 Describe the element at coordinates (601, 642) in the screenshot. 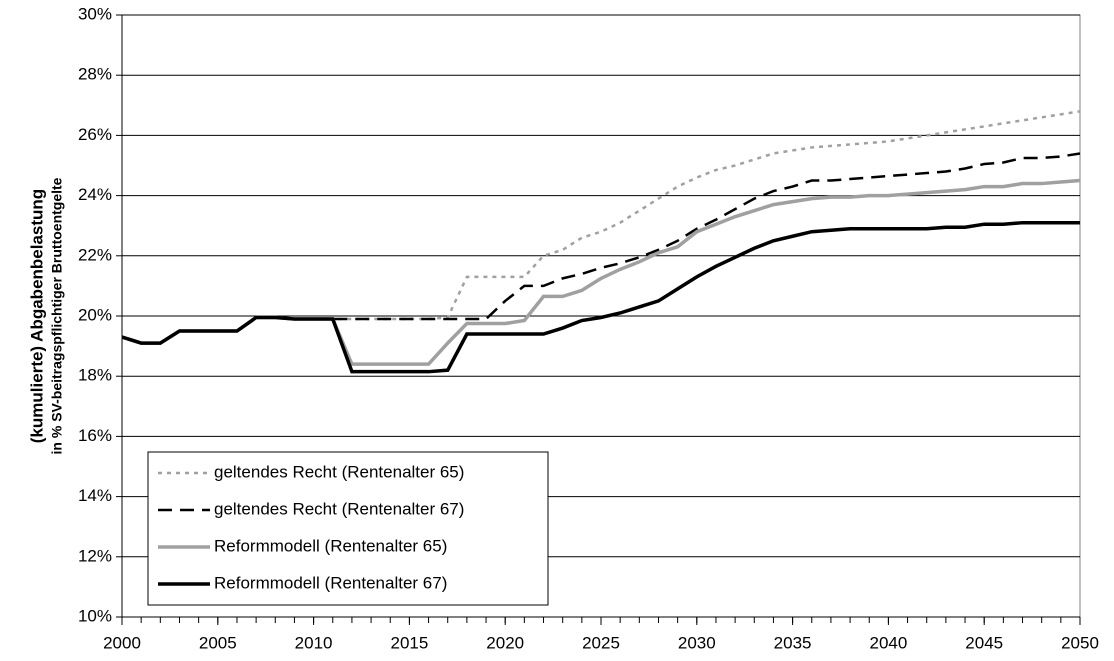

I see `x-tick-label: 2025` at that location.